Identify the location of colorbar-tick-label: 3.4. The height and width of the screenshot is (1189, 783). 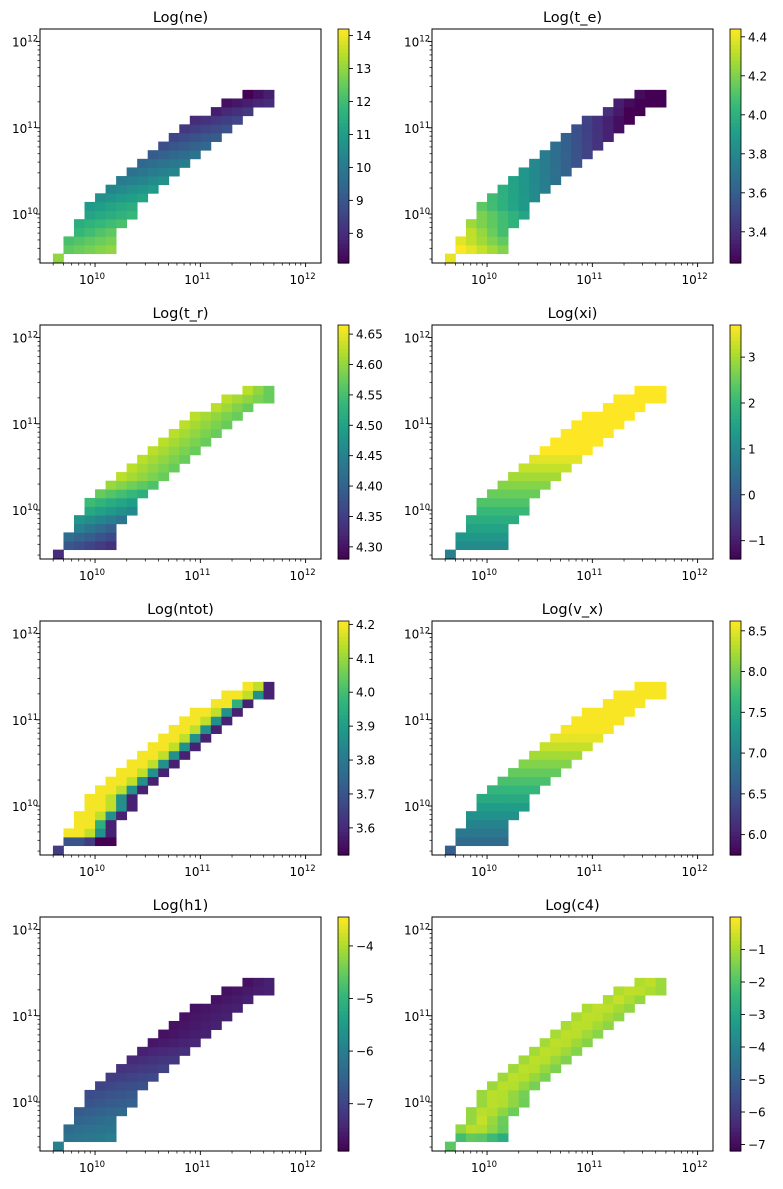
(757, 232).